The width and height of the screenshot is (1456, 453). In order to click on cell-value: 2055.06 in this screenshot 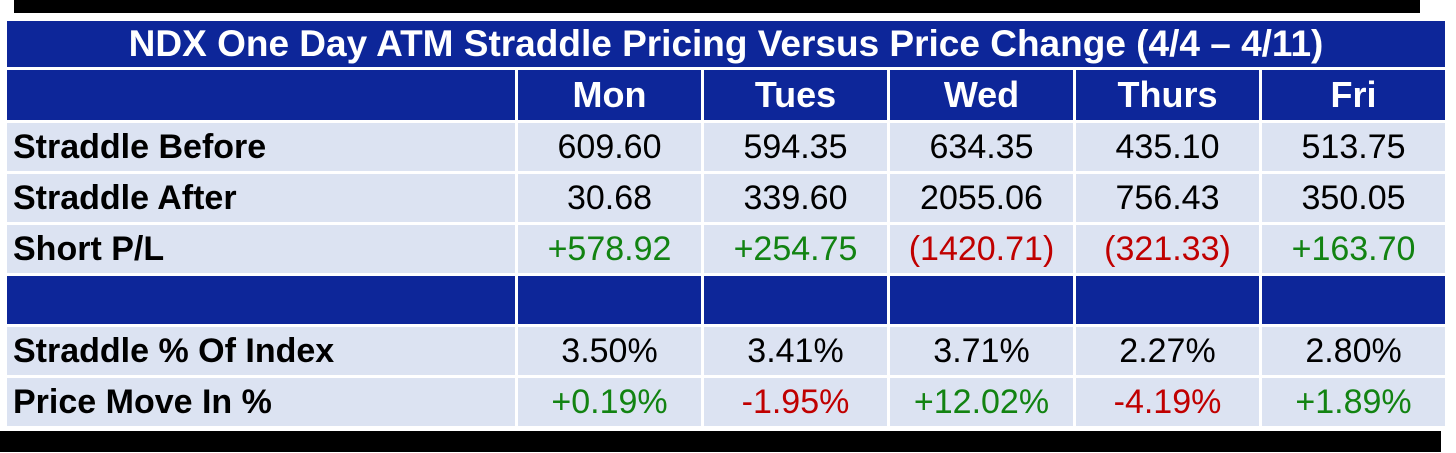, I will do `click(981, 198)`.